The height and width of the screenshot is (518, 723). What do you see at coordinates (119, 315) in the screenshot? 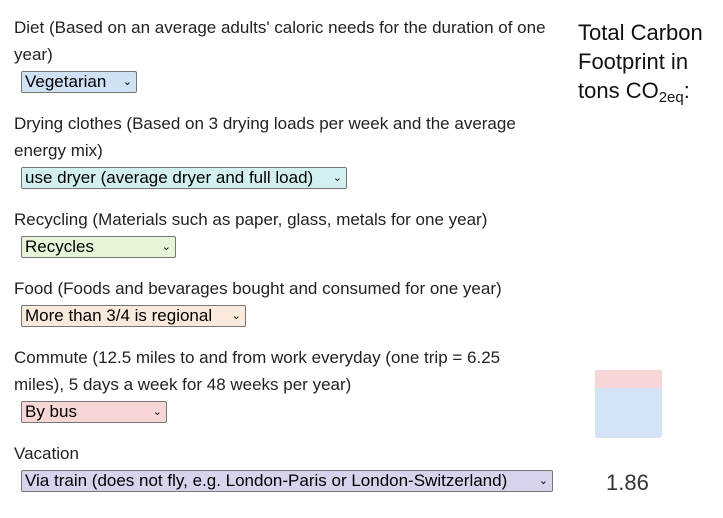
I see `food-select-value: More than 3/4 is regional` at bounding box center [119, 315].